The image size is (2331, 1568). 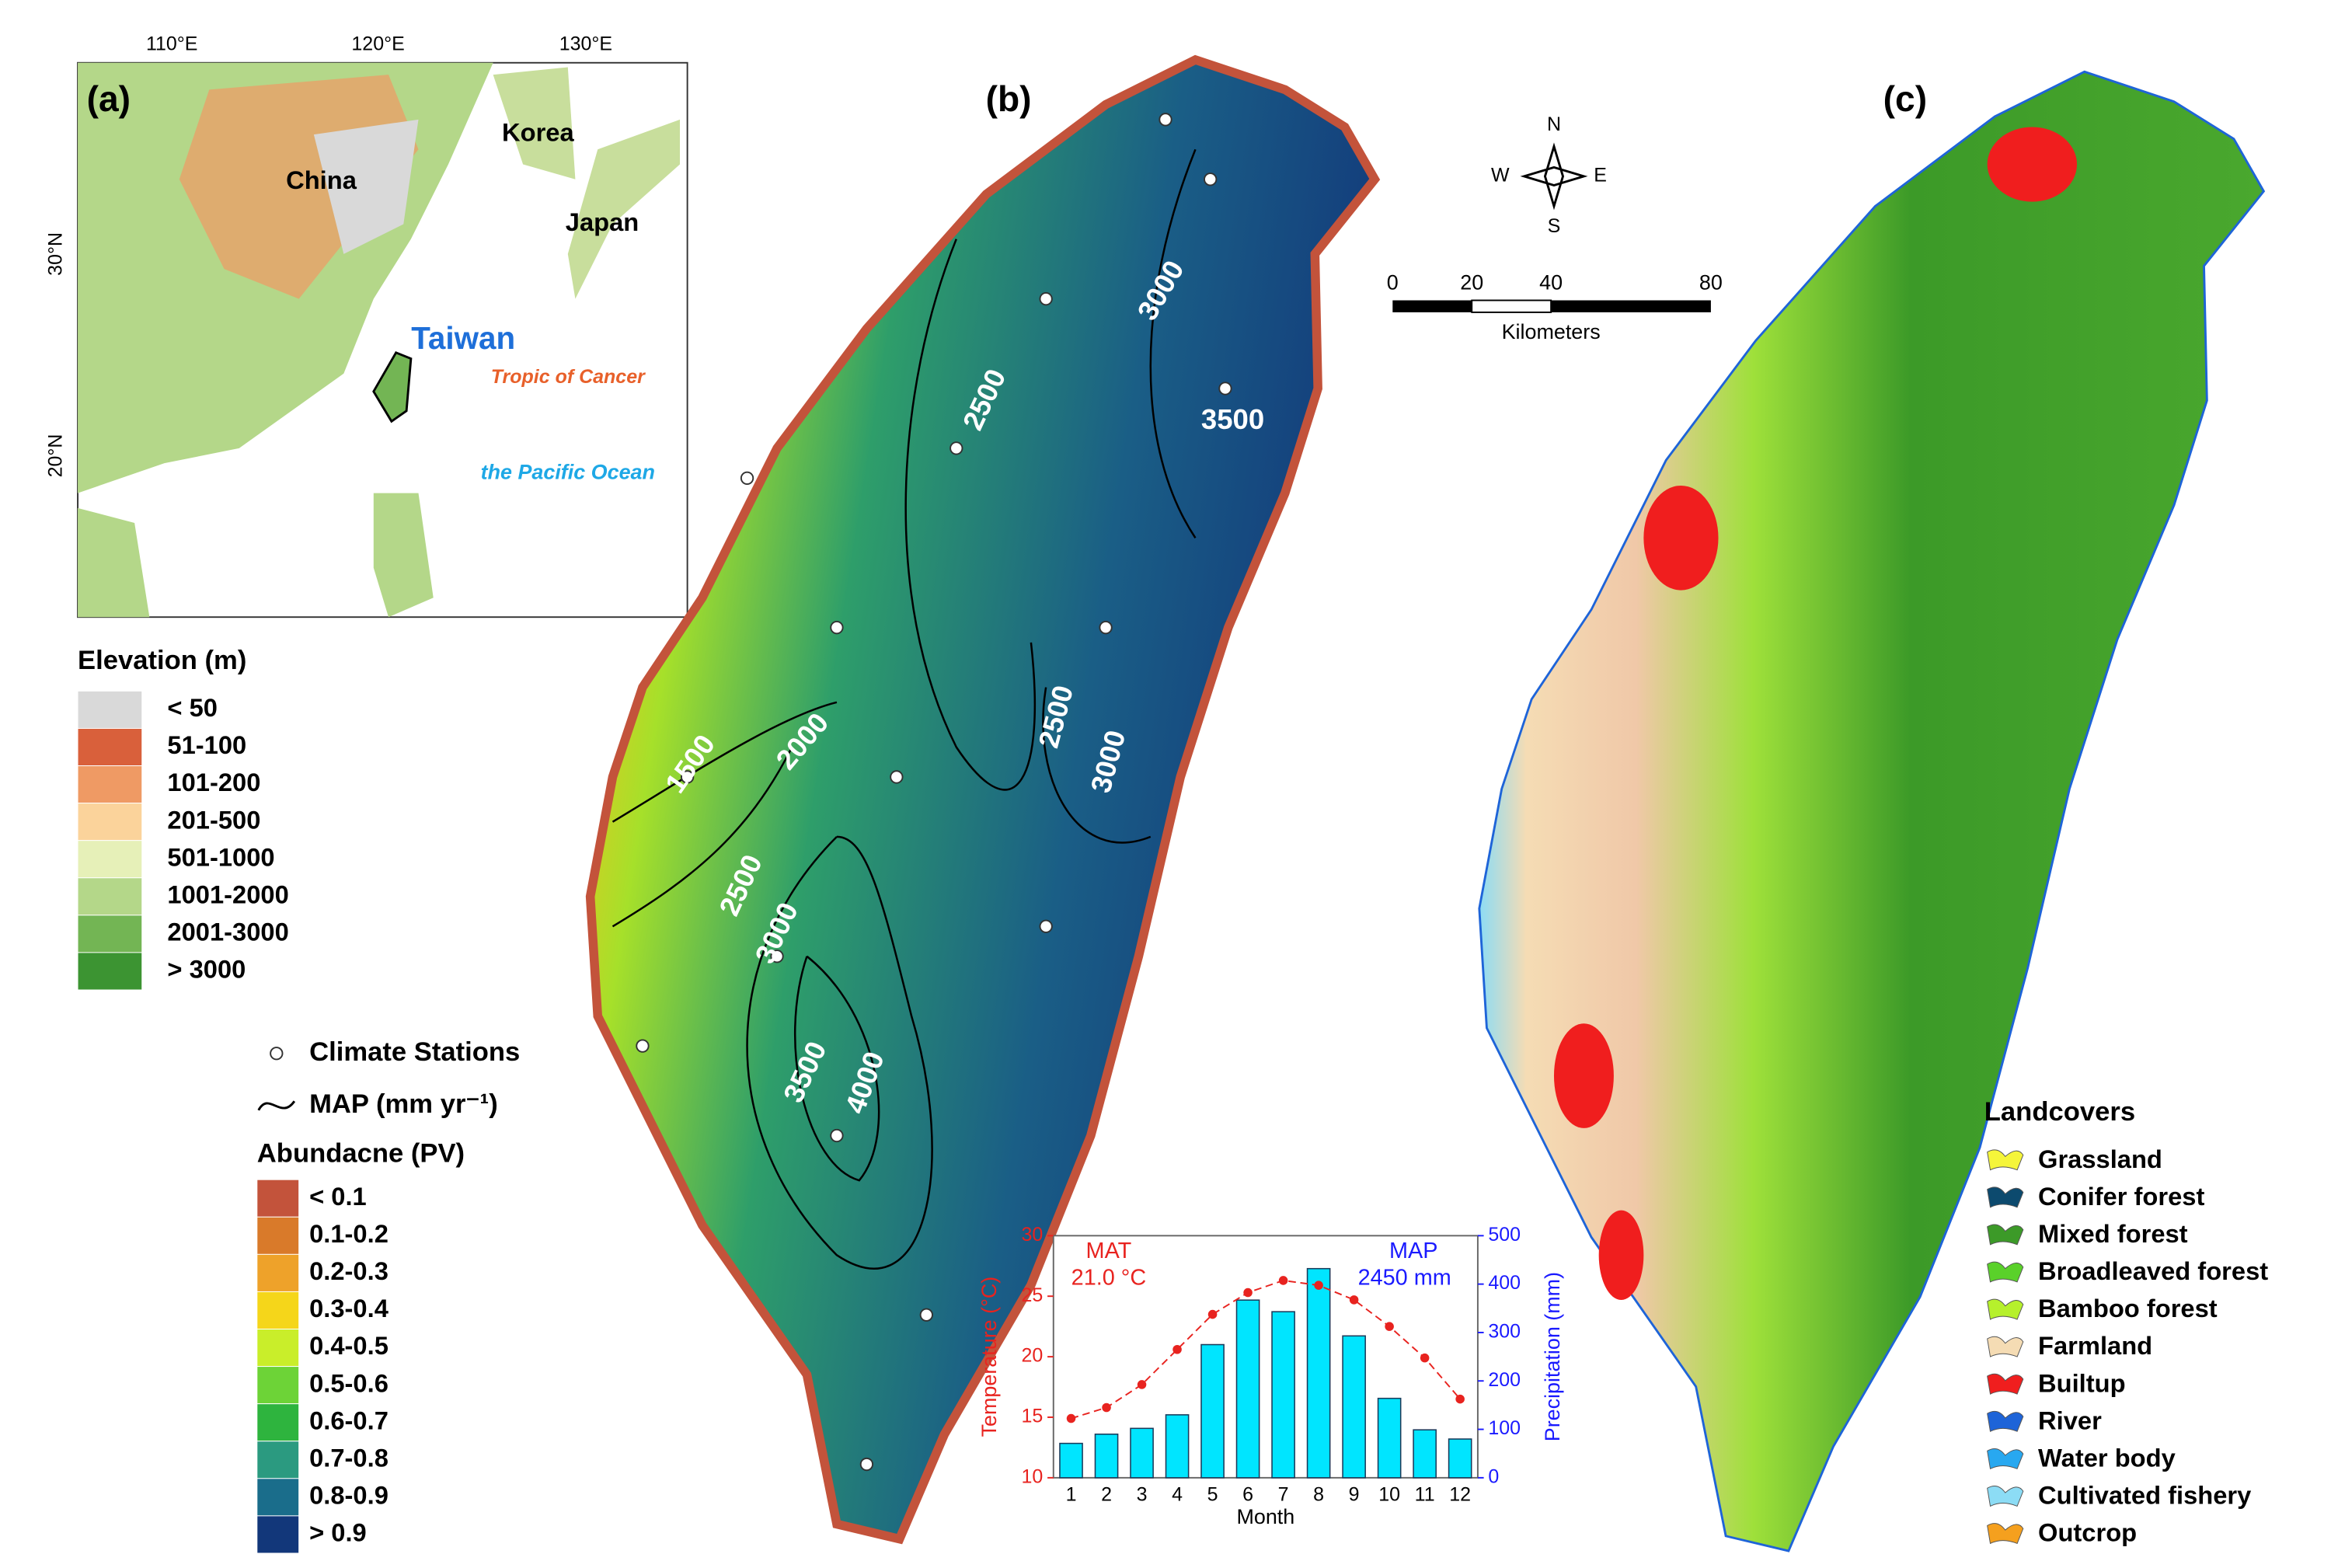 What do you see at coordinates (403, 1104) in the screenshot?
I see `legend-label: MAP (mm yr⁻¹)` at bounding box center [403, 1104].